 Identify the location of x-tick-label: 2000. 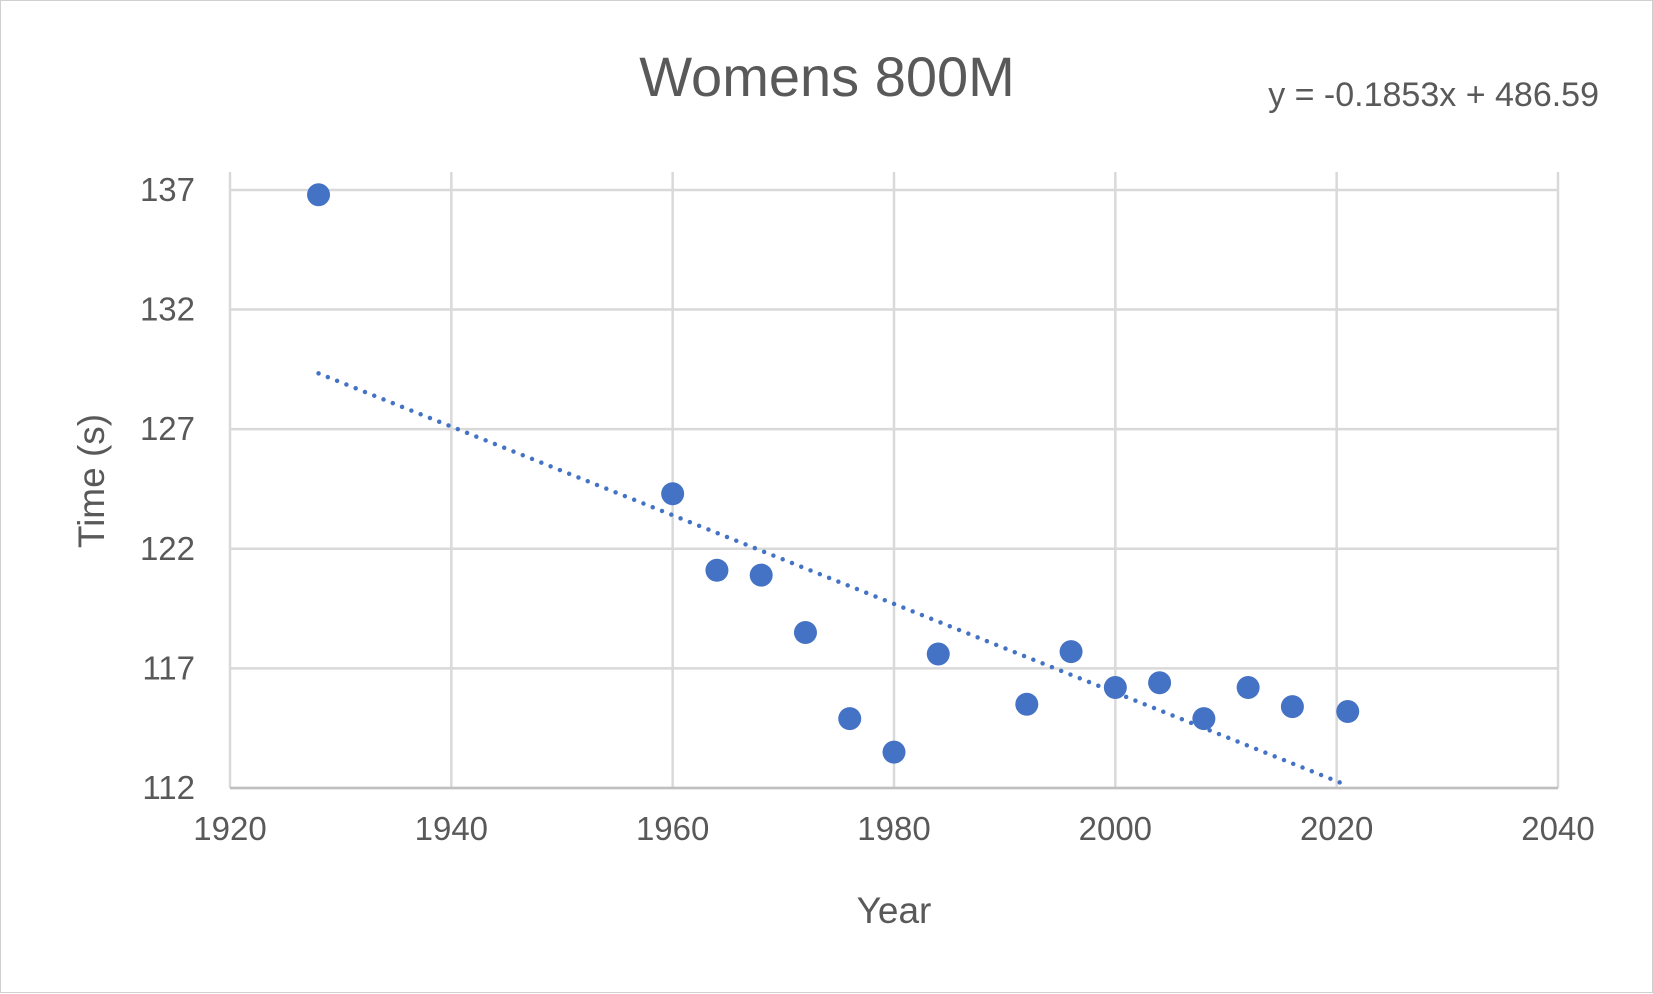
(1115, 828).